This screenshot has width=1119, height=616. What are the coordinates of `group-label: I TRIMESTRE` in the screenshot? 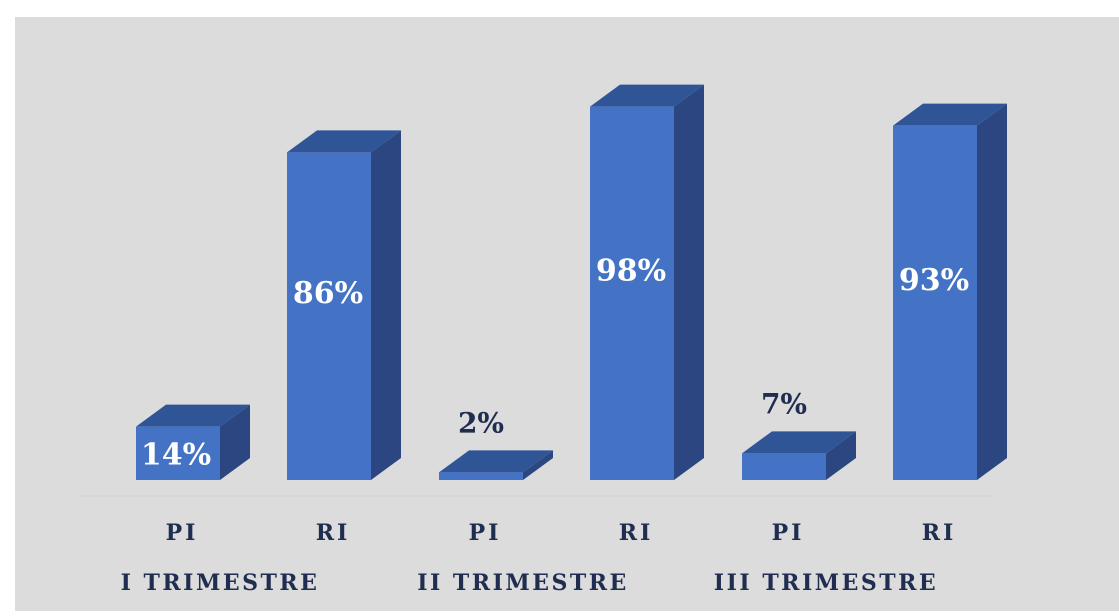 It's located at (220, 583).